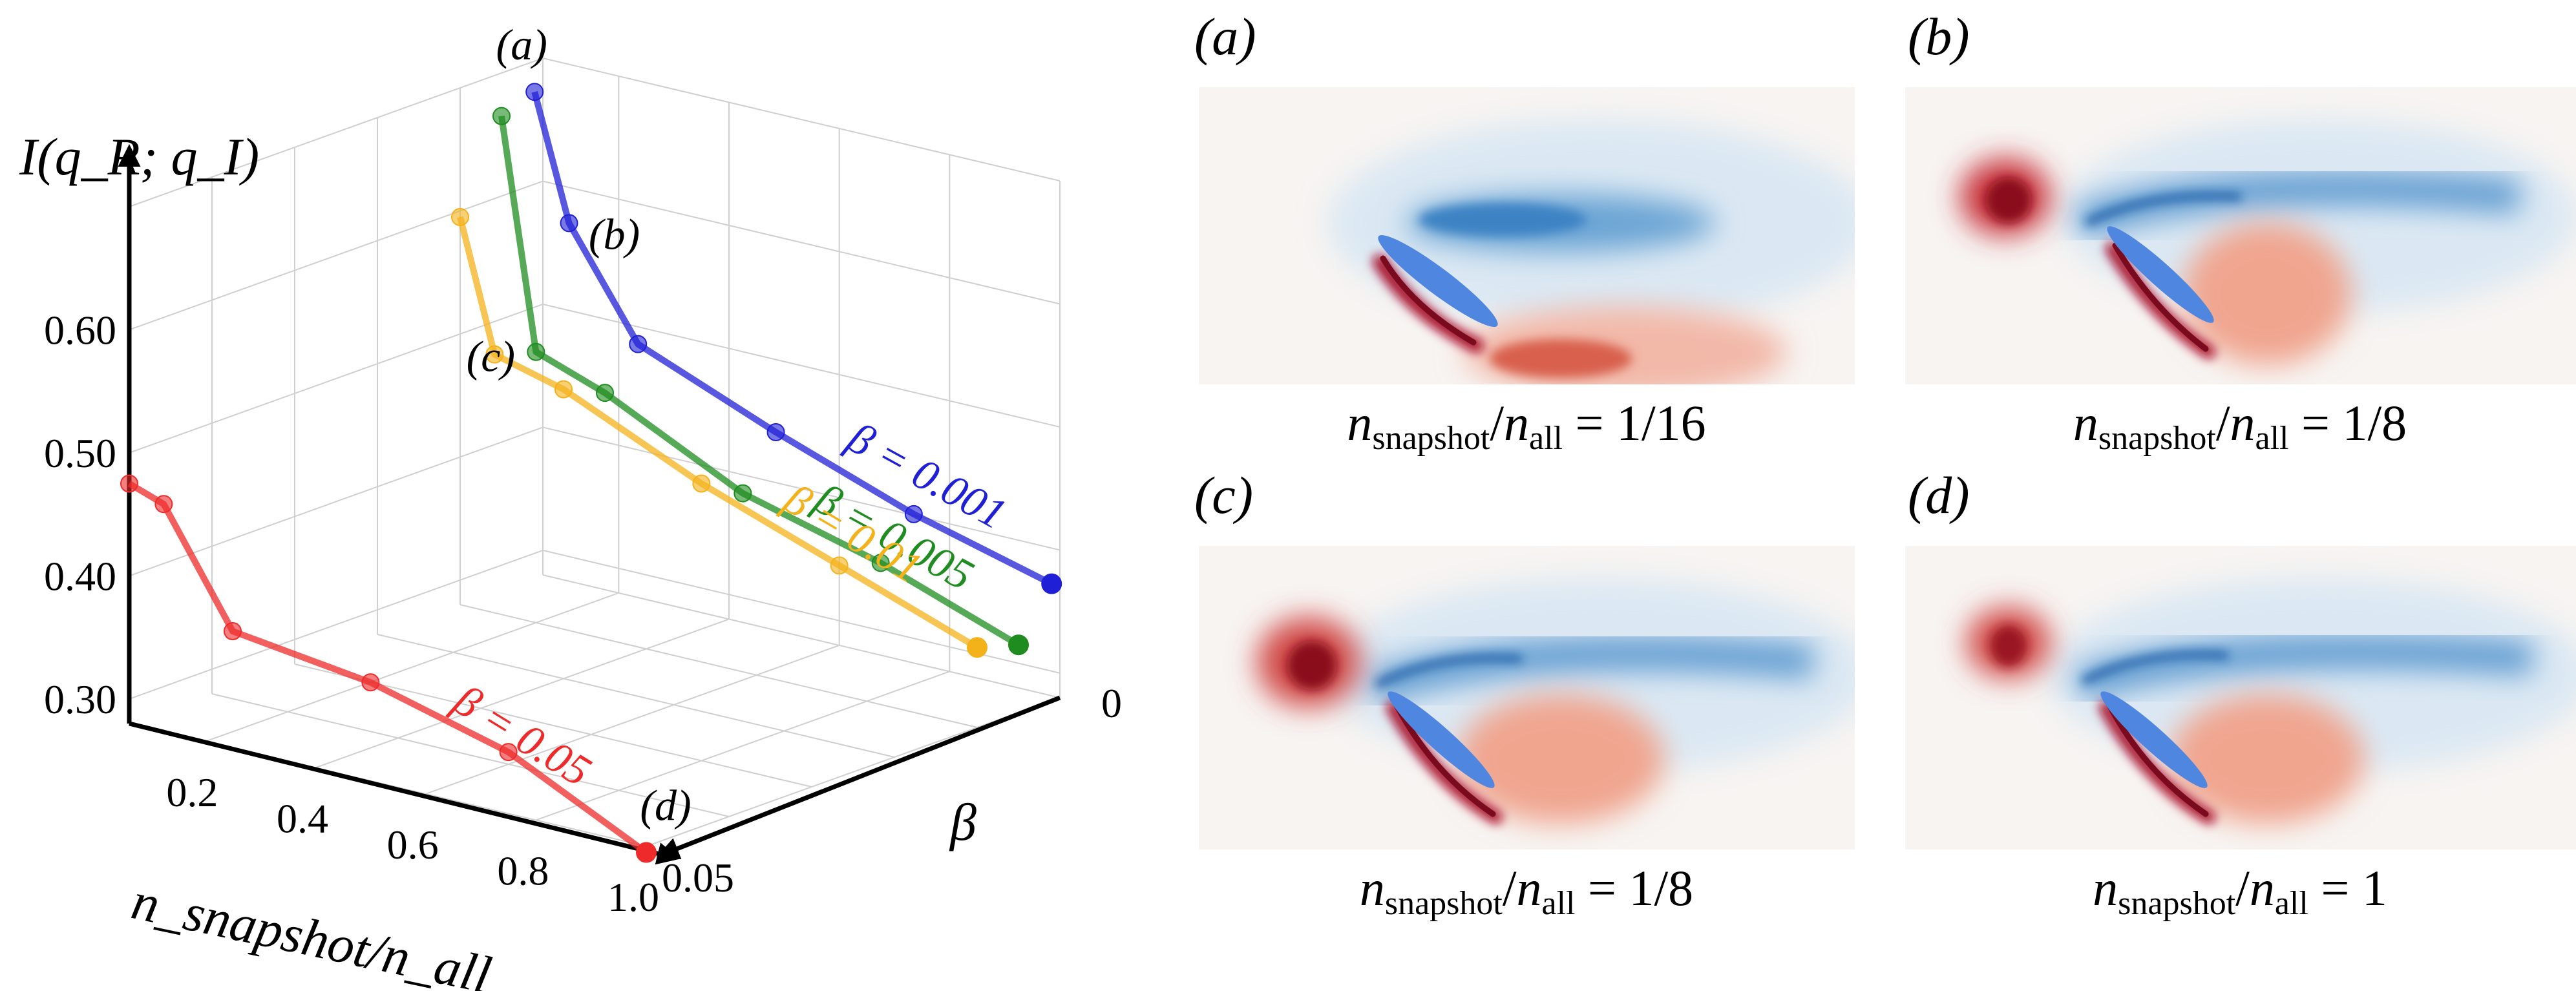 This screenshot has width=2576, height=991. What do you see at coordinates (1526, 891) in the screenshot?
I see `caption-c: nsnapshot/nall = 1/8` at bounding box center [1526, 891].